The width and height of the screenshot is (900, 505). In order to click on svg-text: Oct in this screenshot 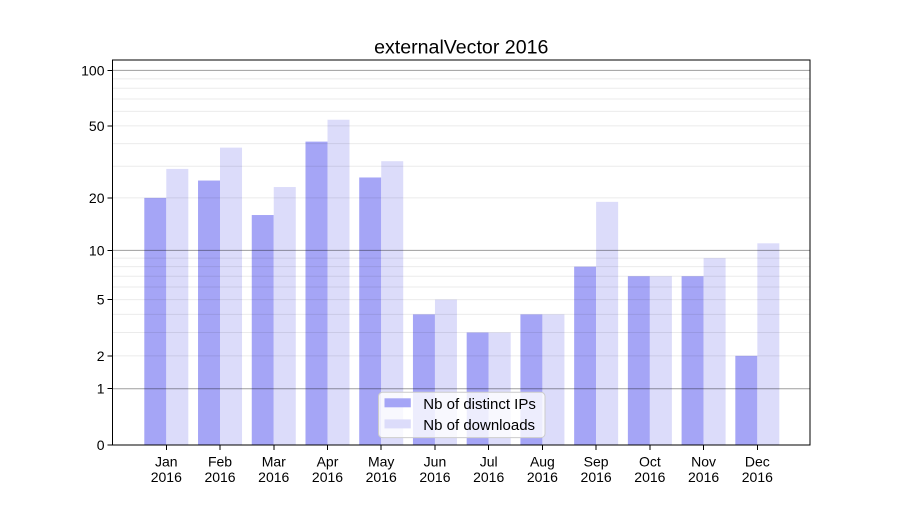, I will do `click(650, 462)`.